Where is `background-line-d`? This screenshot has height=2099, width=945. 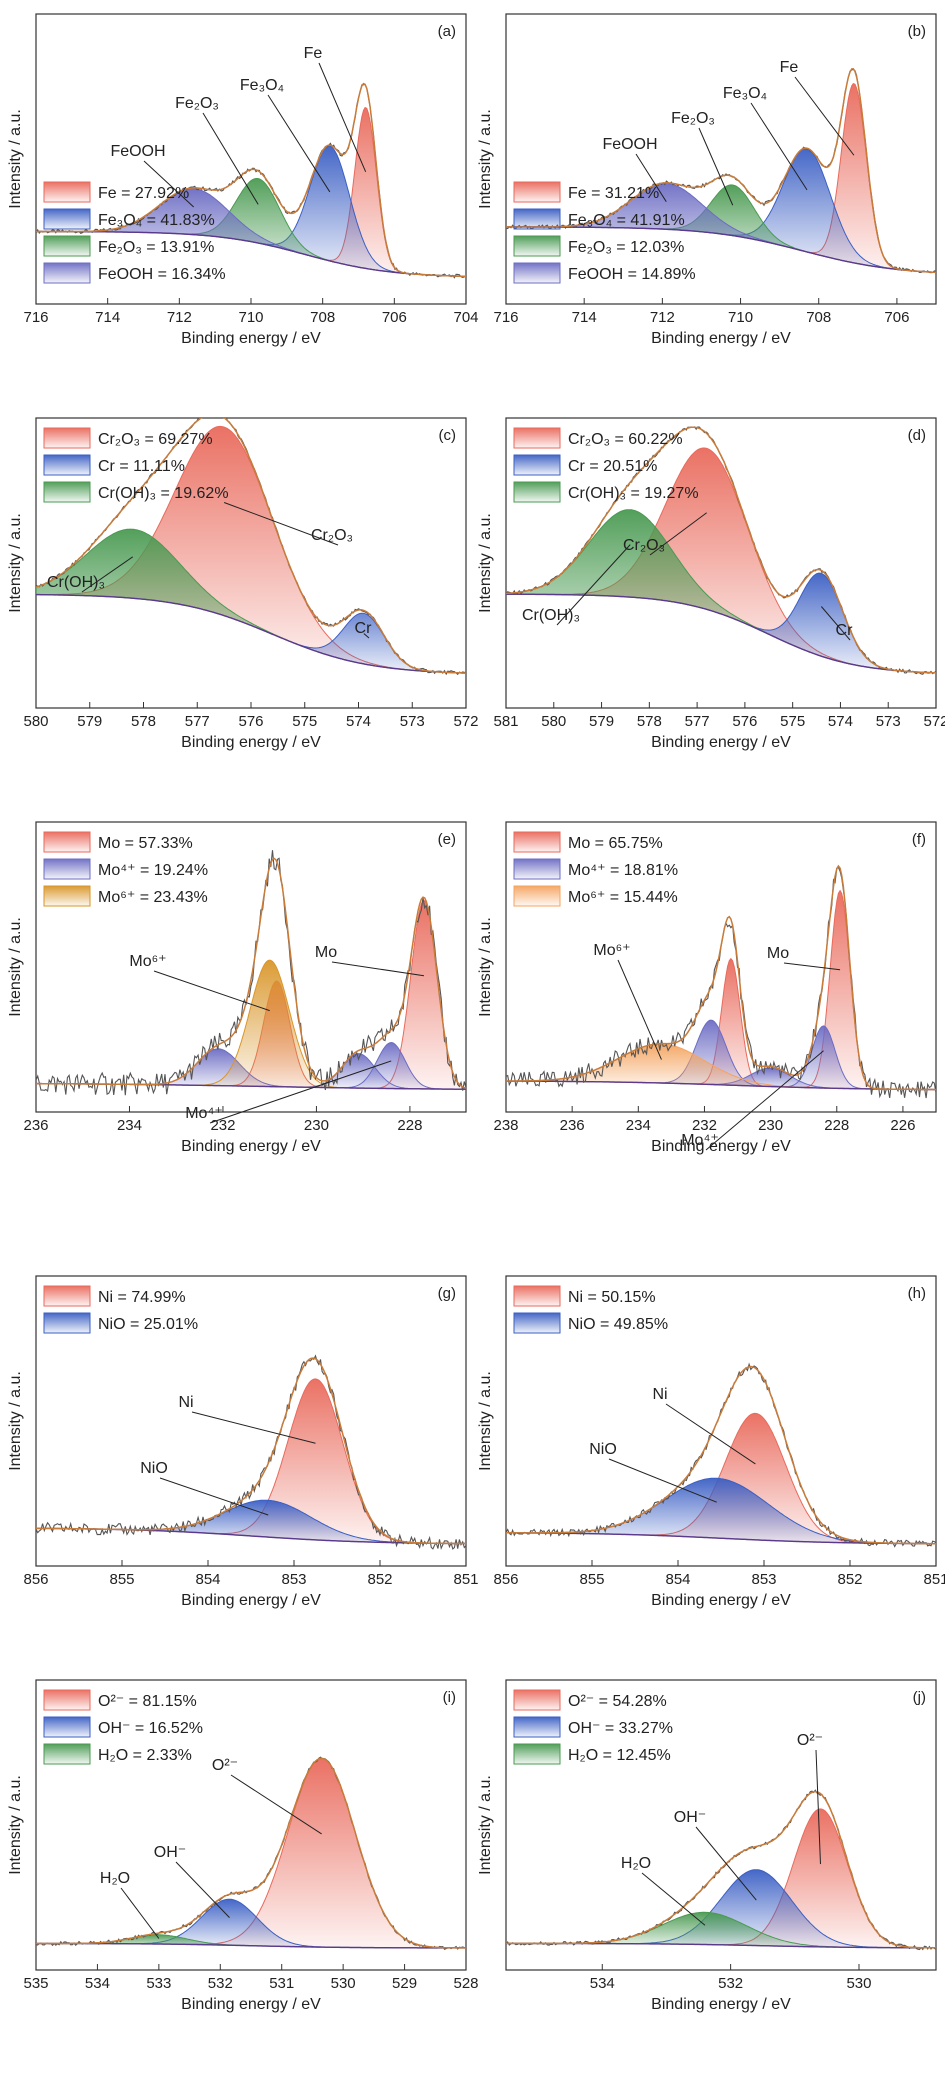 background-line-d is located at coordinates (721, 633).